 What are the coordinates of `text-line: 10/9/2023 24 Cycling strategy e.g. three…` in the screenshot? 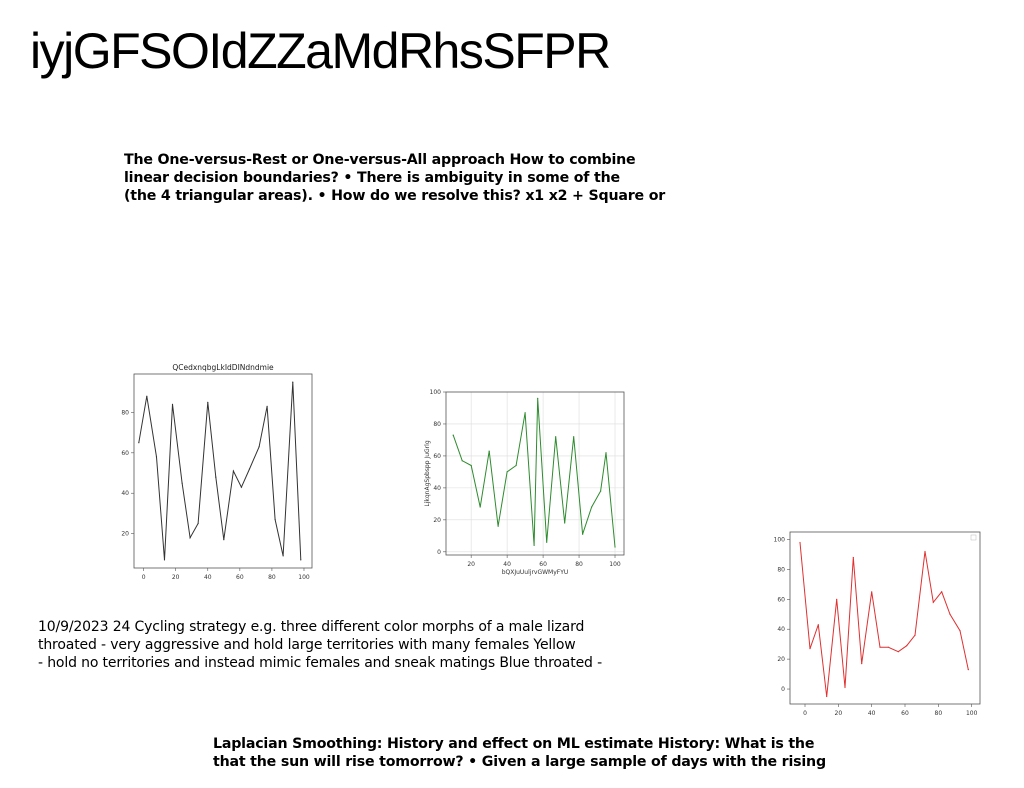 It's located at (311, 627).